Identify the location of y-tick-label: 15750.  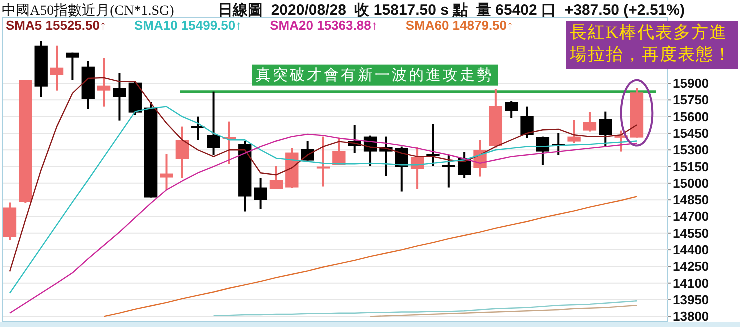
(691, 100).